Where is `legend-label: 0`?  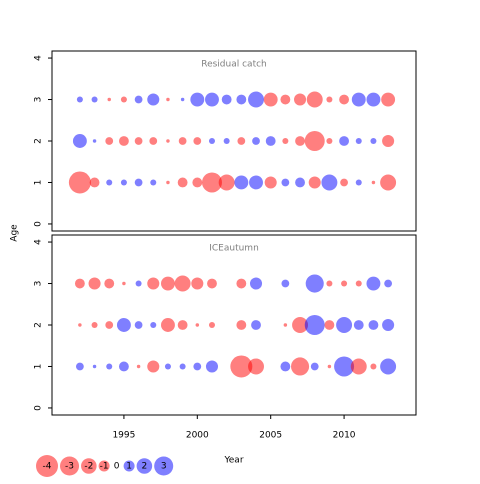
legend-label: 0 is located at coordinates (117, 467).